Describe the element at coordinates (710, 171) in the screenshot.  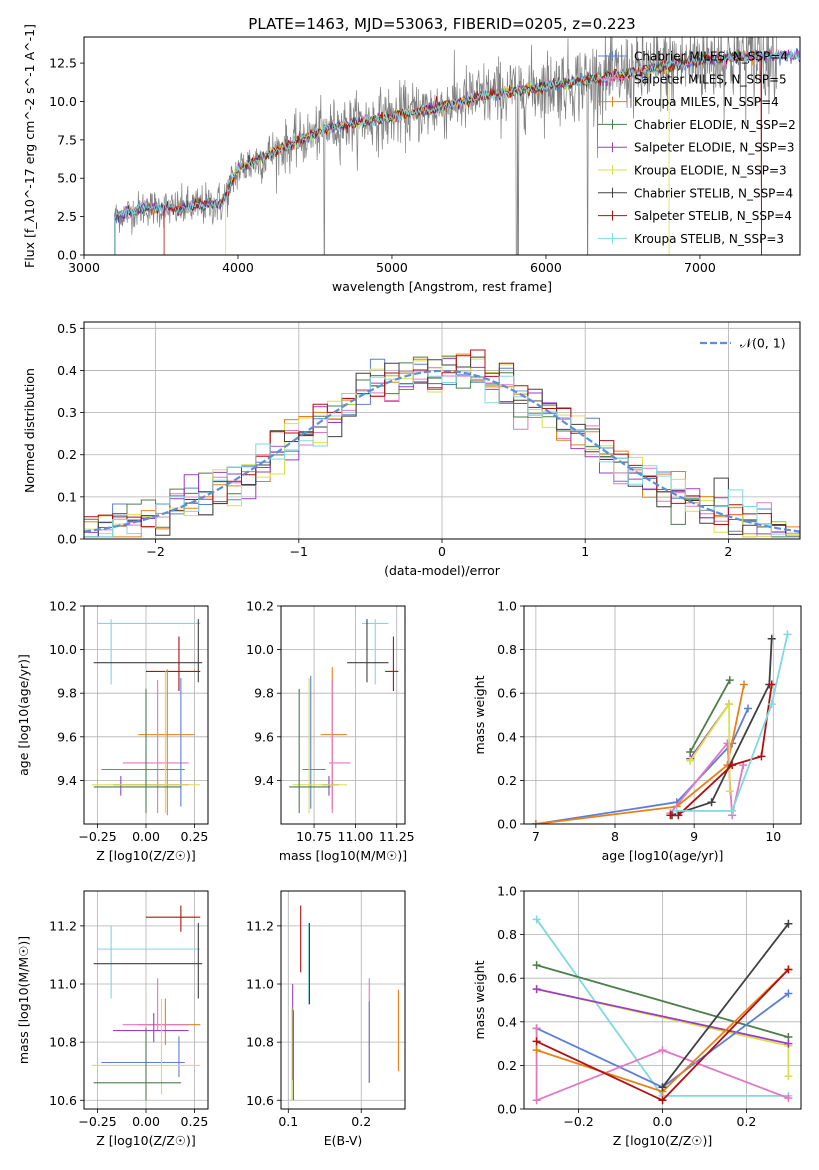
I see `legend-label: Kroupa ELODIE, N_SSP=3` at that location.